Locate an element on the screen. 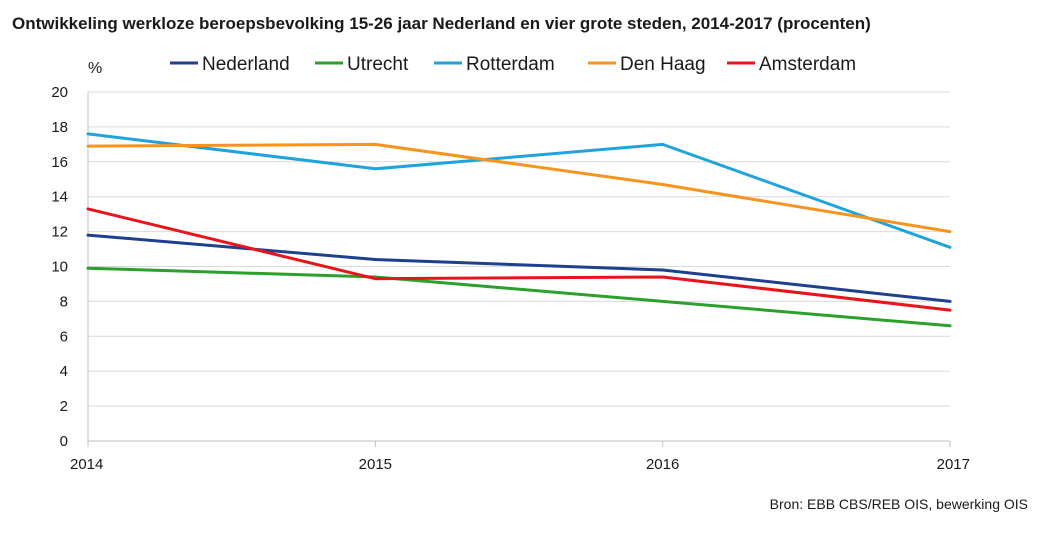  y-tick-label: 18 is located at coordinates (59, 127).